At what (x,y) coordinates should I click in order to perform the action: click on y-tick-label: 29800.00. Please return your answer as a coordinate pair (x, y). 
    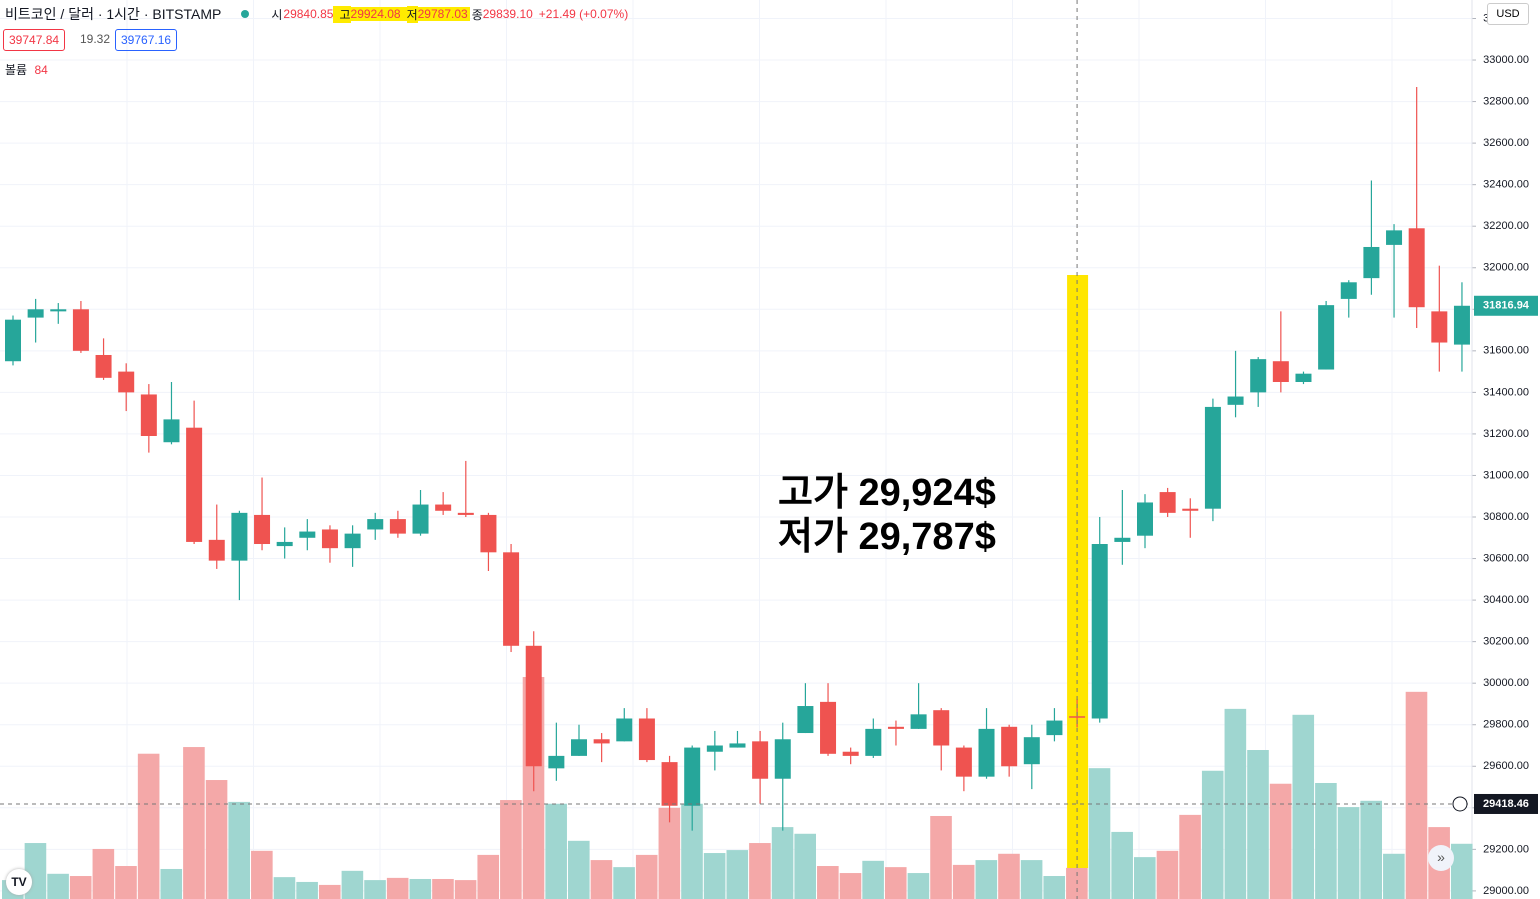
    Looking at the image, I should click on (1506, 725).